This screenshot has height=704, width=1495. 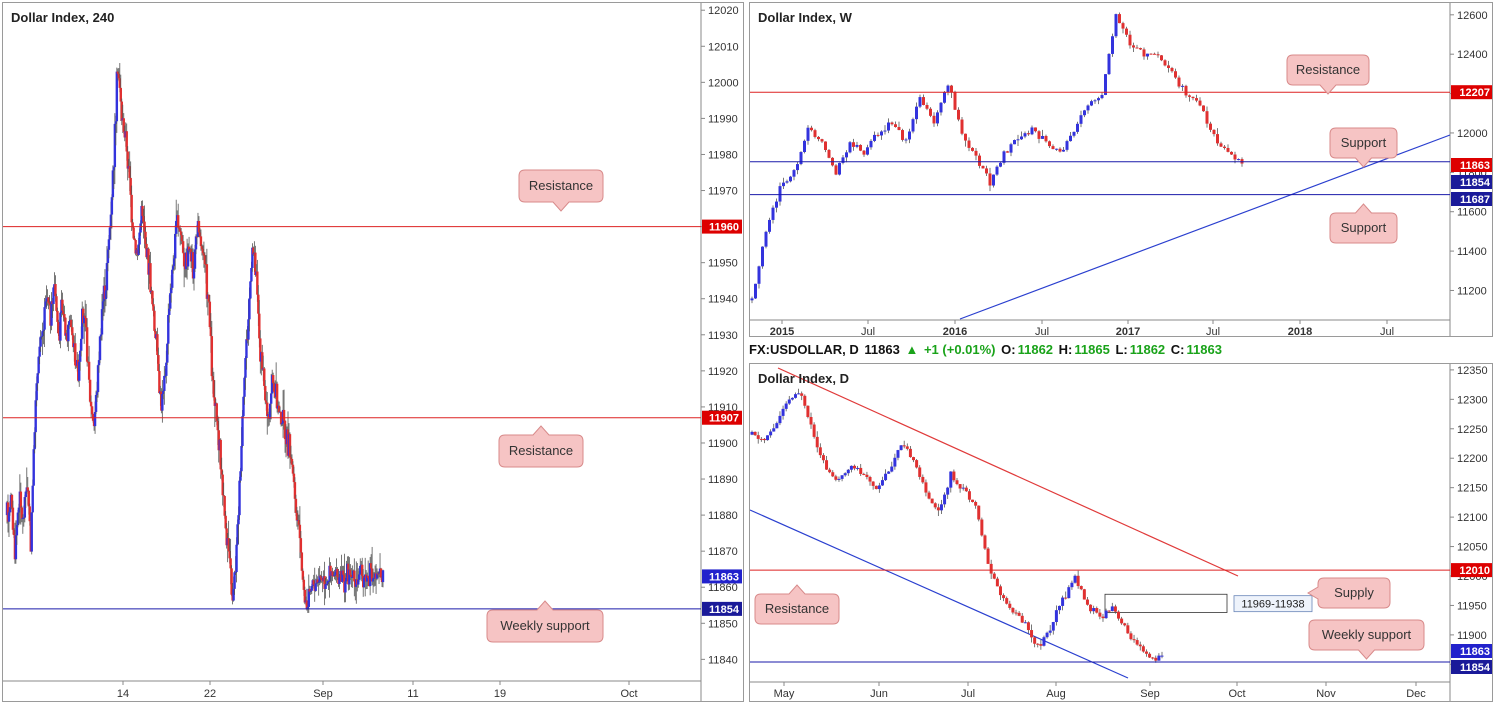 What do you see at coordinates (723, 372) in the screenshot?
I see `y-tick-label: 11920` at bounding box center [723, 372].